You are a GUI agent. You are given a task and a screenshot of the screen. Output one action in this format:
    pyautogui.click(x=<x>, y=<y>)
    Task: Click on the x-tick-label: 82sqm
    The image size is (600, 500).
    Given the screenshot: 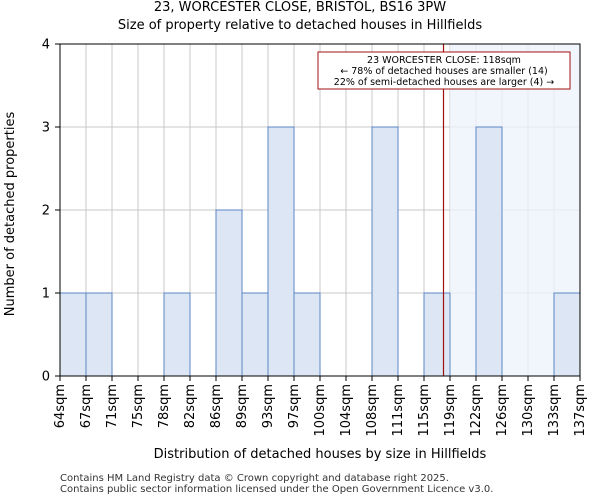 What is the action you would take?
    pyautogui.click(x=190, y=406)
    